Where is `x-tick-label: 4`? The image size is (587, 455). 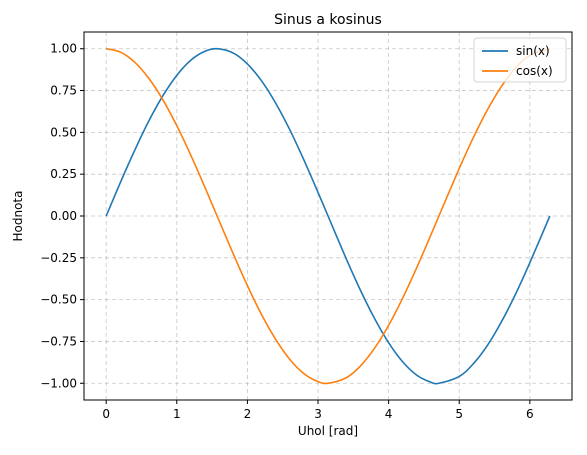 x-tick-label: 4 is located at coordinates (389, 414).